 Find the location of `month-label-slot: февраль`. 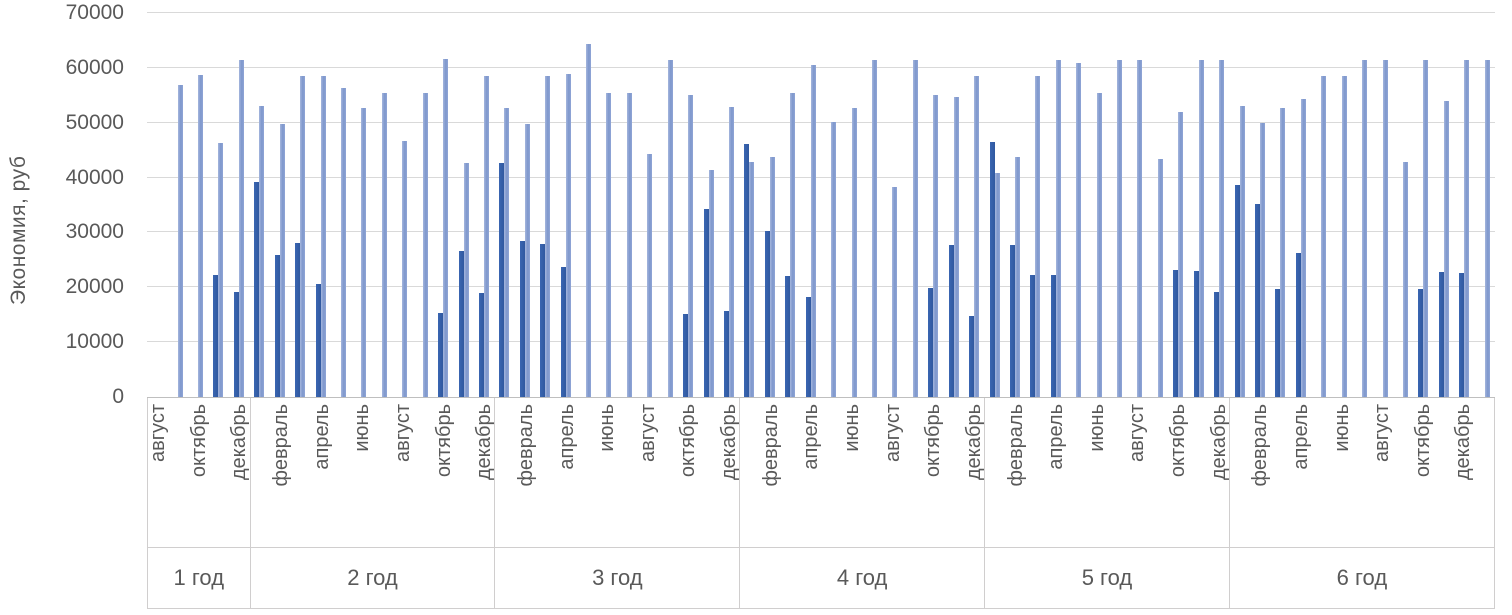

month-label-slot: февраль is located at coordinates (281, 473).